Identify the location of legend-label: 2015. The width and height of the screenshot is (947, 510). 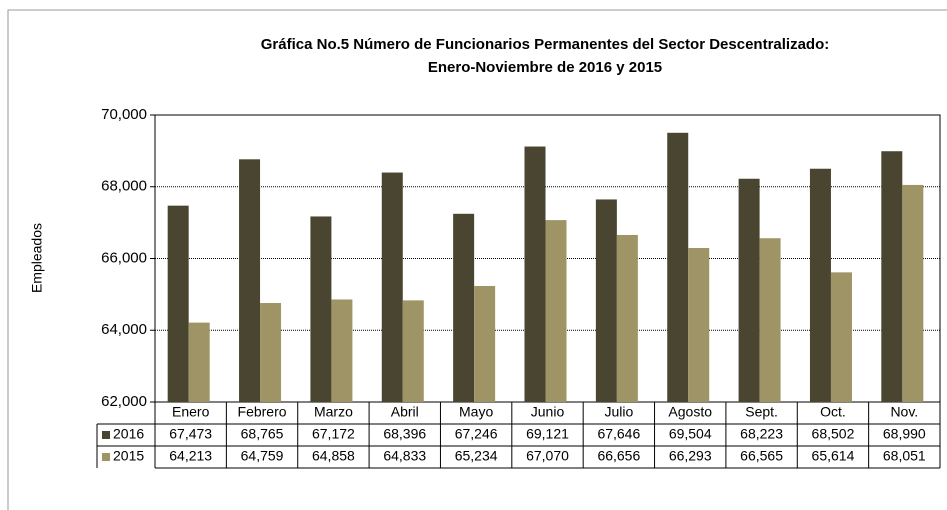
(128, 456).